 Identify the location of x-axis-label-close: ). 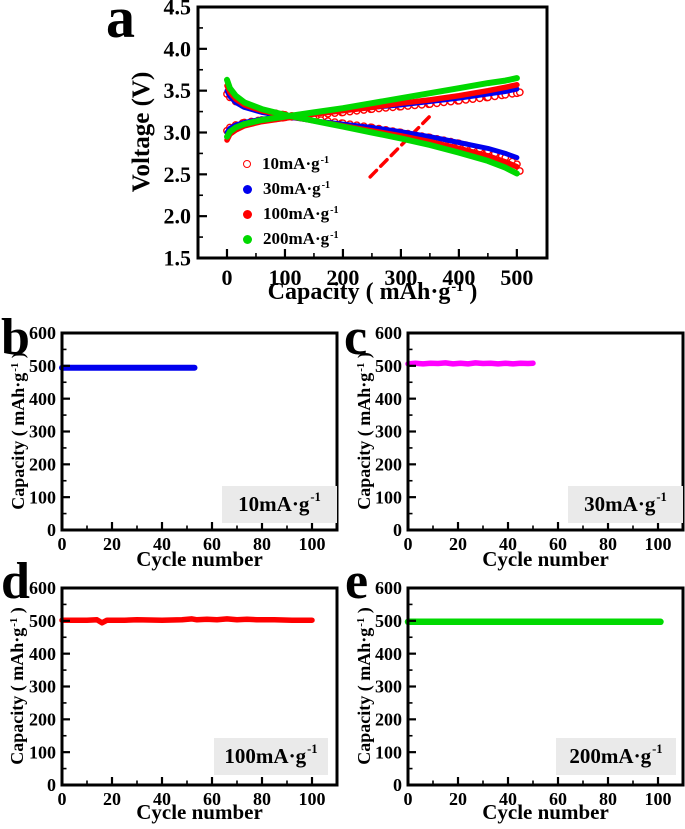
(470, 292).